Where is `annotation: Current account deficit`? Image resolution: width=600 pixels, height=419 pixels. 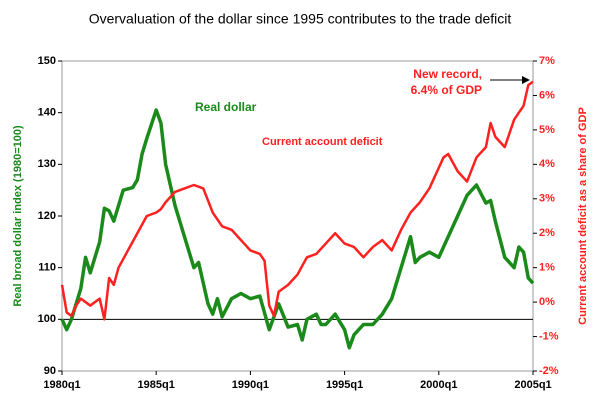
annotation: Current account deficit is located at coordinates (322, 142).